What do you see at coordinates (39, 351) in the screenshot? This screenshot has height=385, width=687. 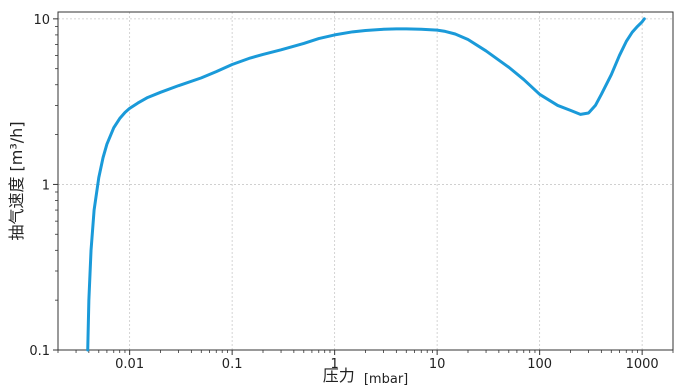 I see `y-tick-label: 0.1` at bounding box center [39, 351].